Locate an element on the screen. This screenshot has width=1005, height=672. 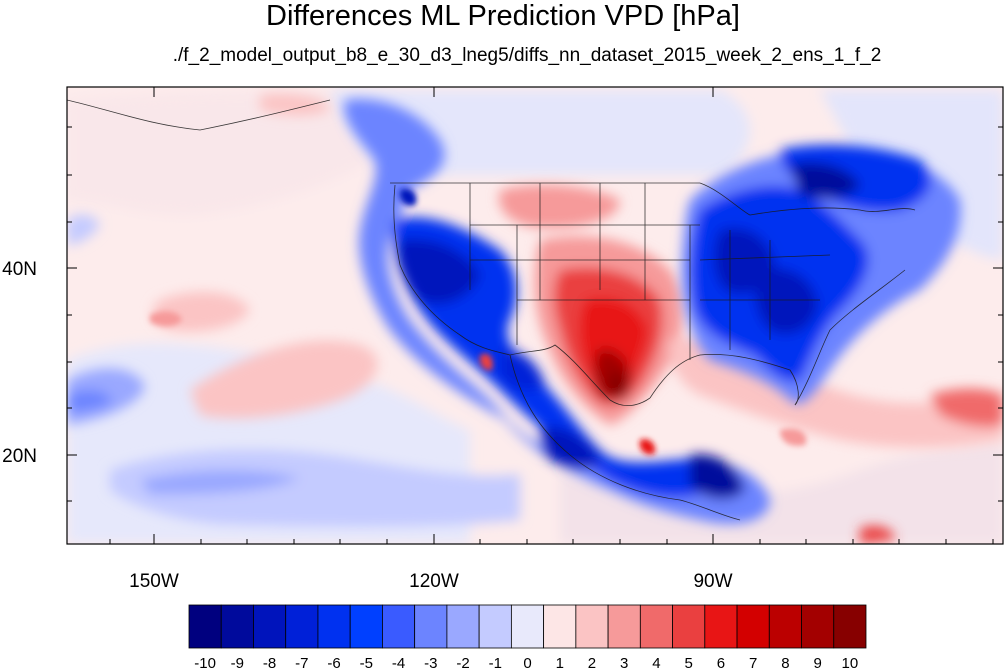
colorbar-label: -3 is located at coordinates (430, 663).